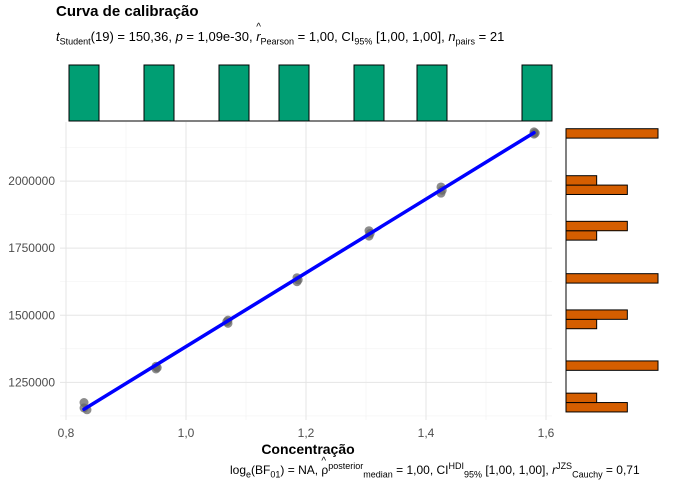  I want to click on x-axis: 0,8 1,0 1,2 1,4 1,6, so click(306, 433).